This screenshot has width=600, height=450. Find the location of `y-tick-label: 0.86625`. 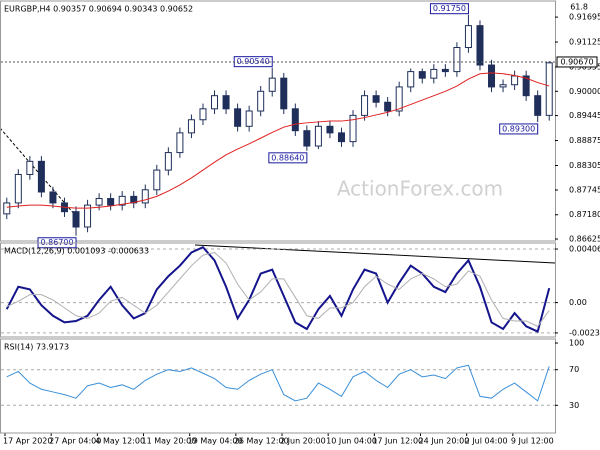

y-tick-label: 0.86625 is located at coordinates (584, 239).